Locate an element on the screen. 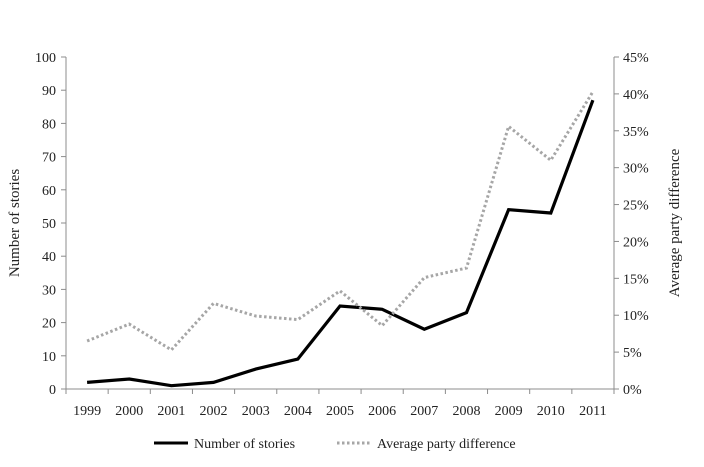 Image resolution: width=704 pixels, height=467 pixels. left-axis-tick-label: 40 is located at coordinates (49, 257).